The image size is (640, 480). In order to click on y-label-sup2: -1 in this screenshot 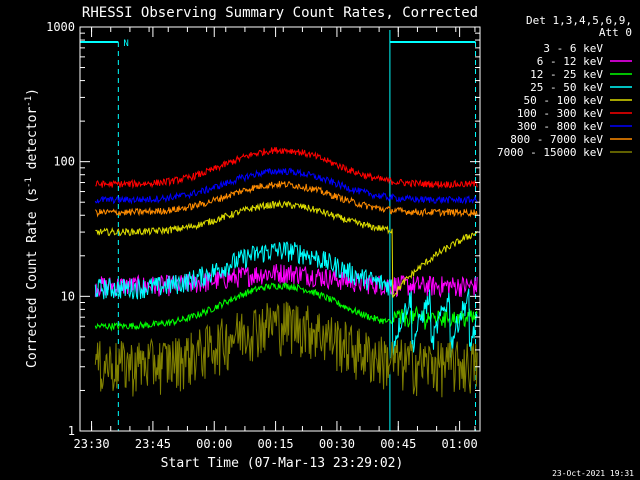, I will do `click(29, 101)`.